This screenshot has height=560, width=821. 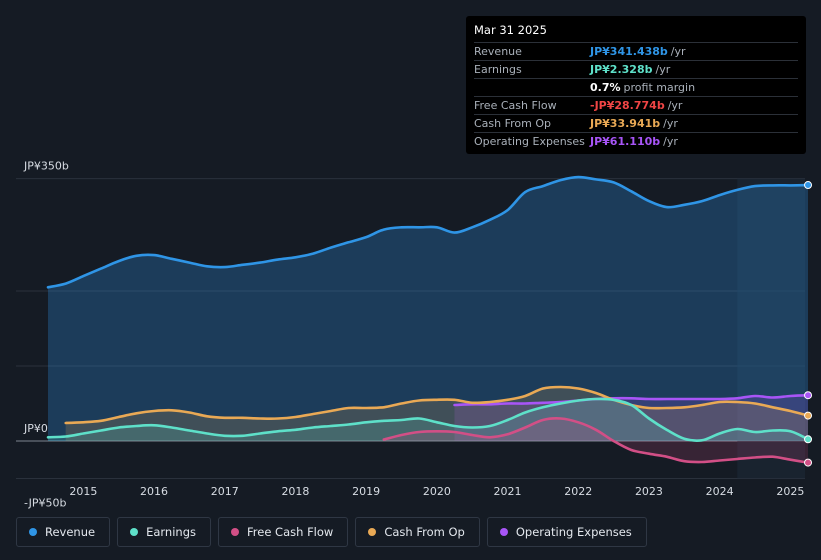 I want to click on tooltip-row-revenue: Revenue JP¥341.438b /yr, so click(x=636, y=51).